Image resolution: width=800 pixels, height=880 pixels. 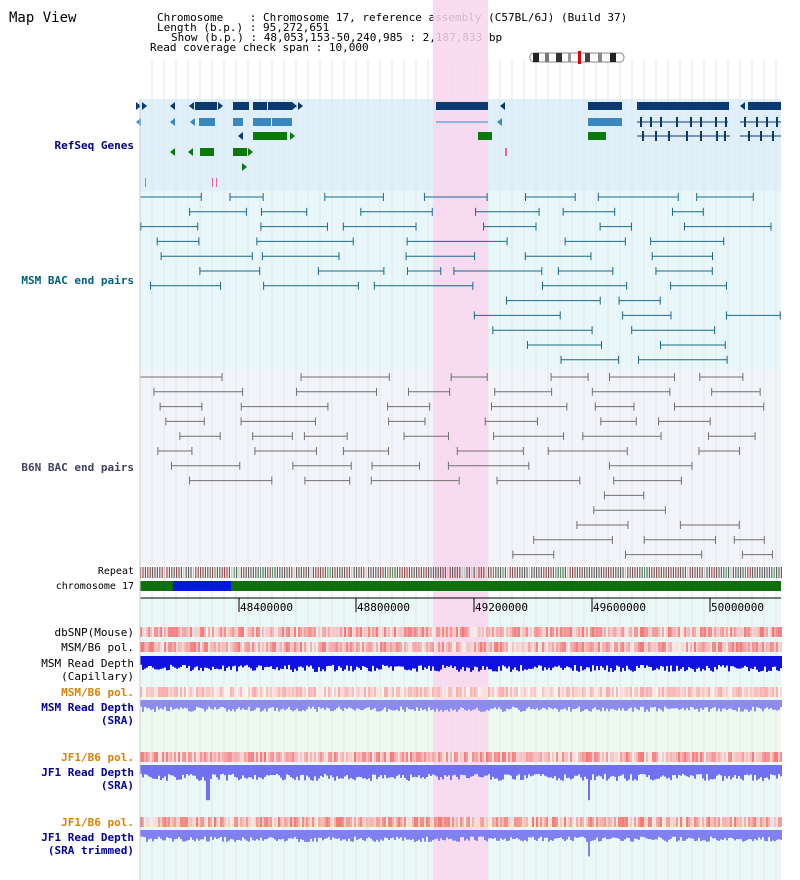 I want to click on track-label-msm-bac: MSM BAC end pairs, so click(x=77, y=280).